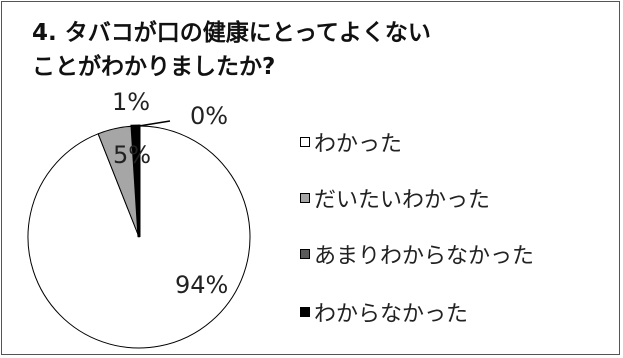 The width and height of the screenshot is (623, 358). What do you see at coordinates (402, 200) in the screenshot?
I see `legend-label: だいたいわかった` at bounding box center [402, 200].